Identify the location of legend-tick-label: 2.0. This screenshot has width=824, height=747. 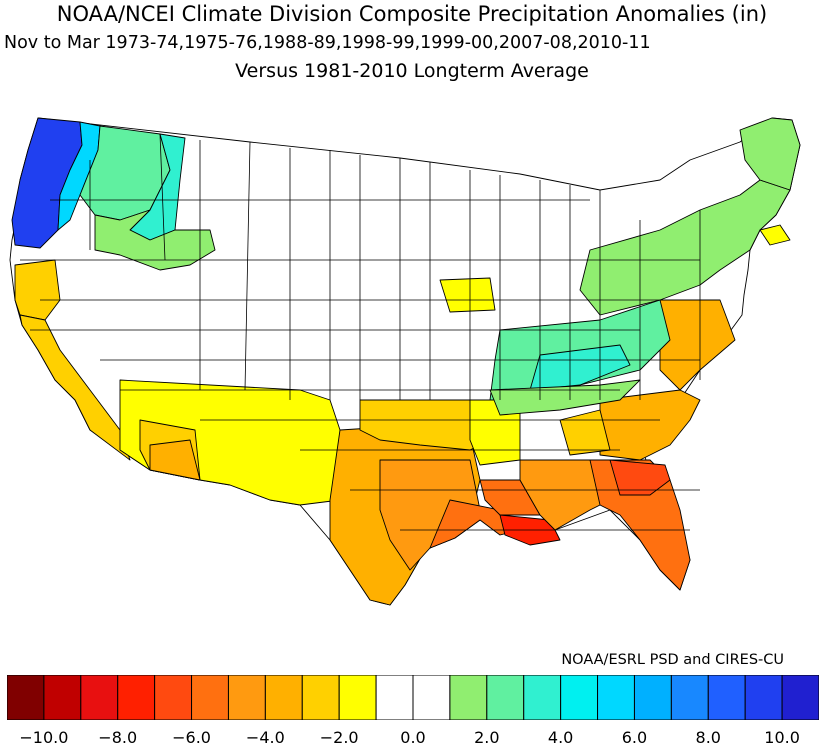
(487, 737).